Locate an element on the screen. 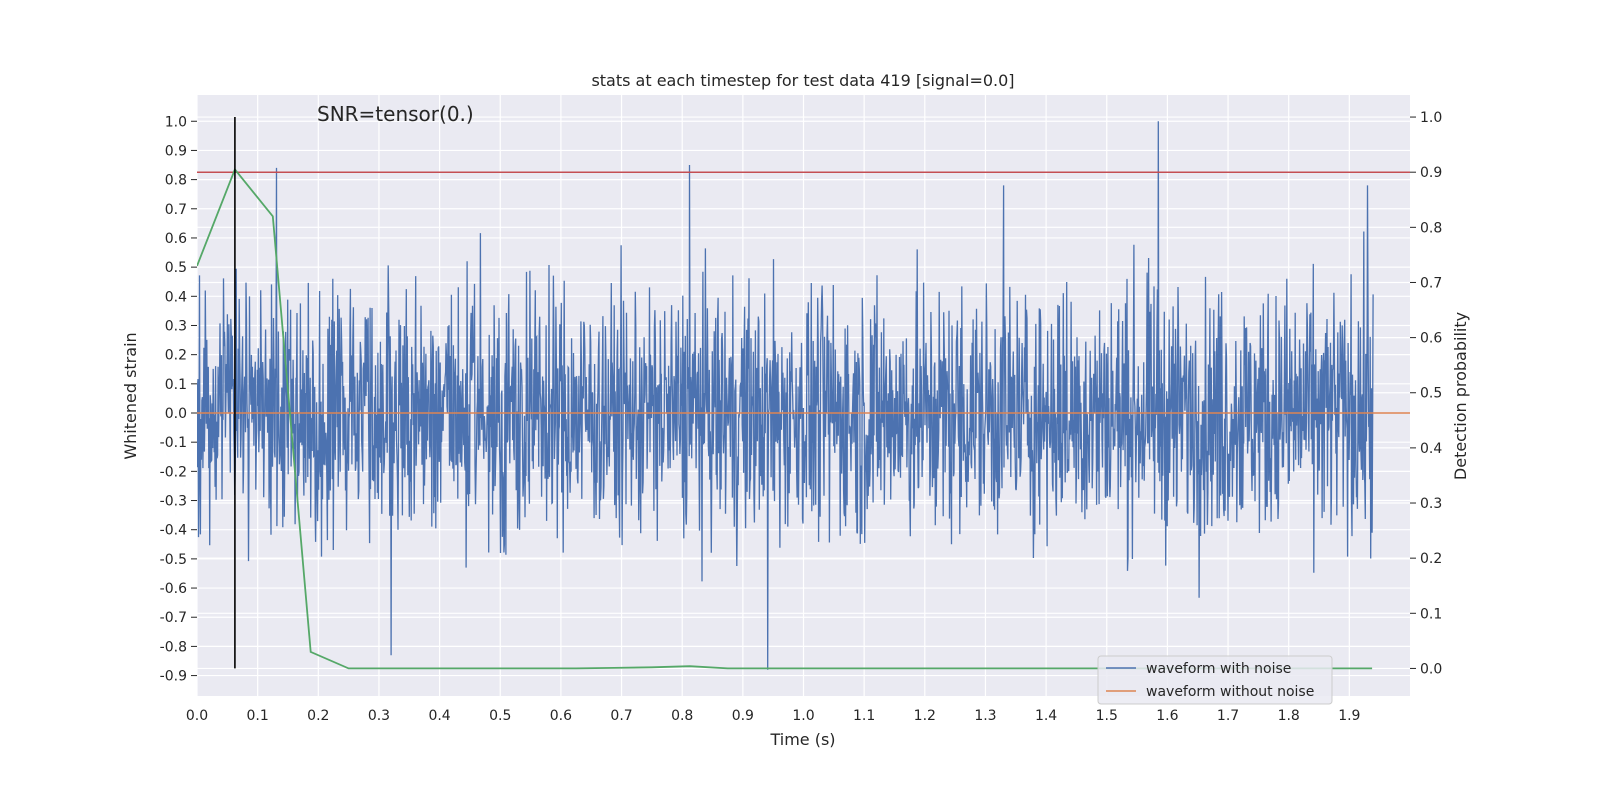 The width and height of the screenshot is (1600, 800). y-tick-label: 0.8 is located at coordinates (176, 181).